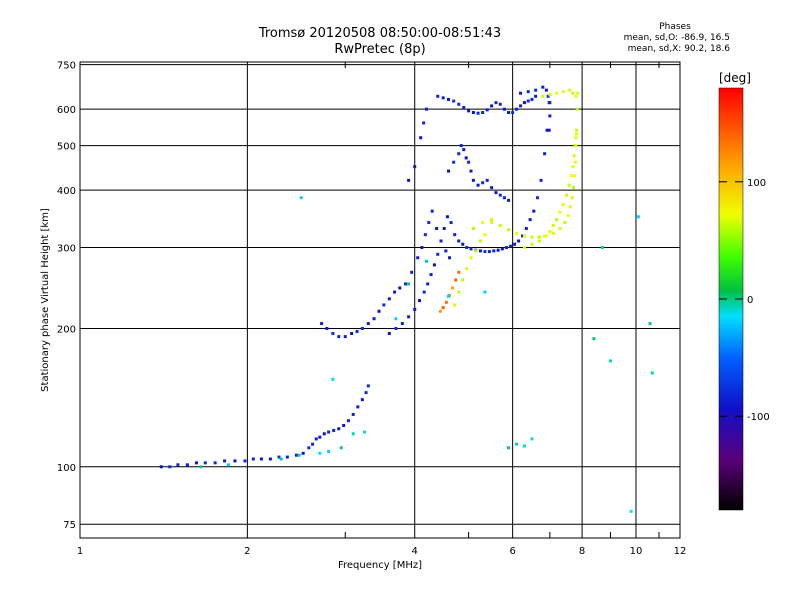  Describe the element at coordinates (680, 551) in the screenshot. I see `x-tick-label: 12` at that location.